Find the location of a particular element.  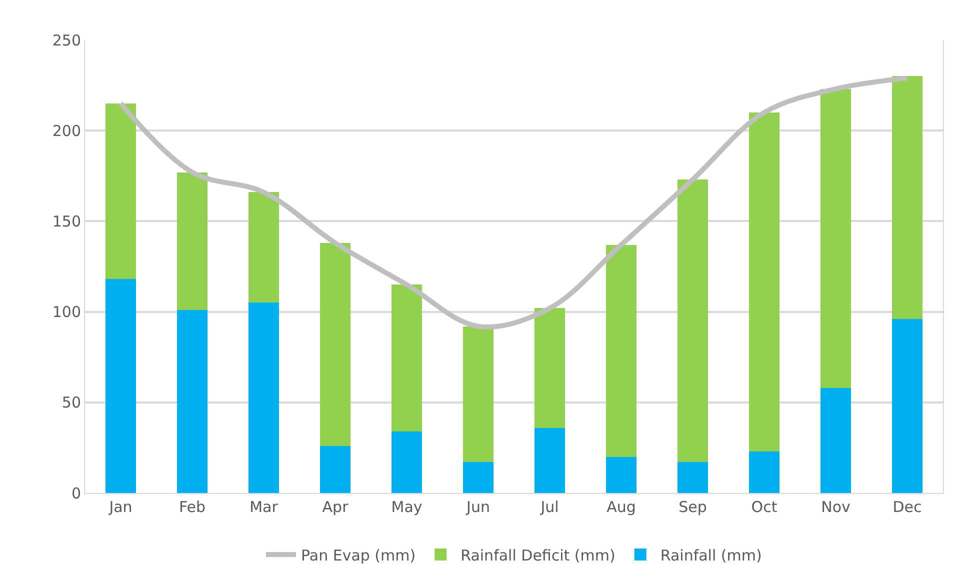

y-tick-label: 100 is located at coordinates (66, 312).